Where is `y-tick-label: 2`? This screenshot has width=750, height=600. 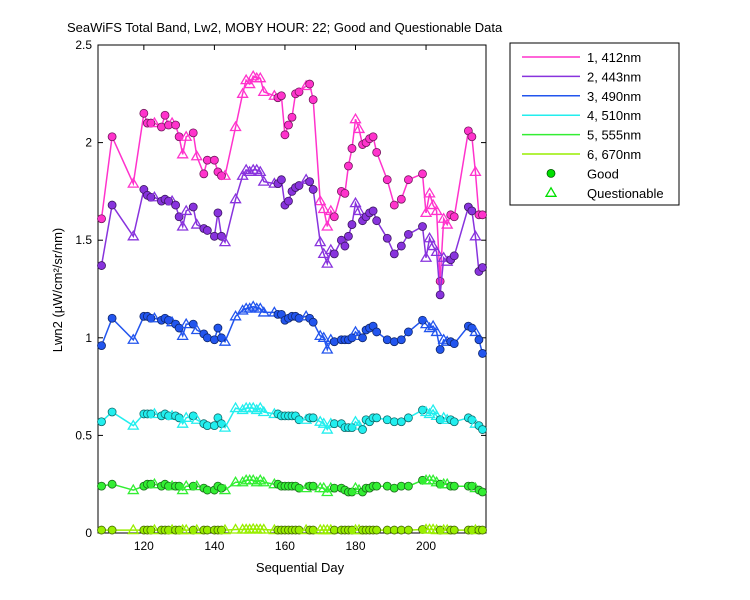
y-tick-label: 2 is located at coordinates (88, 143).